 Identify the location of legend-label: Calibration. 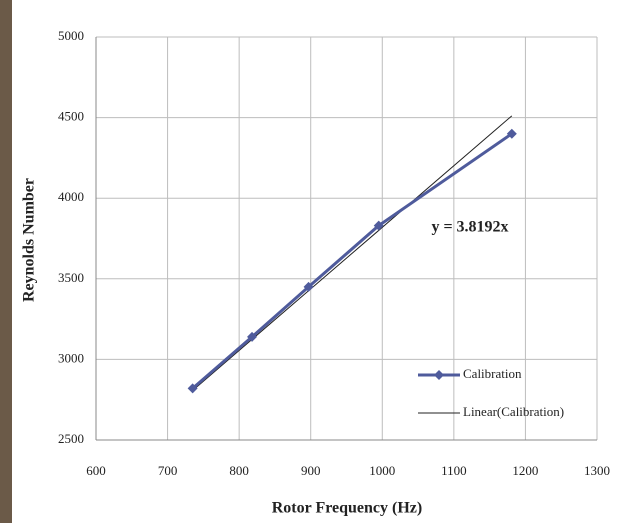
(492, 373).